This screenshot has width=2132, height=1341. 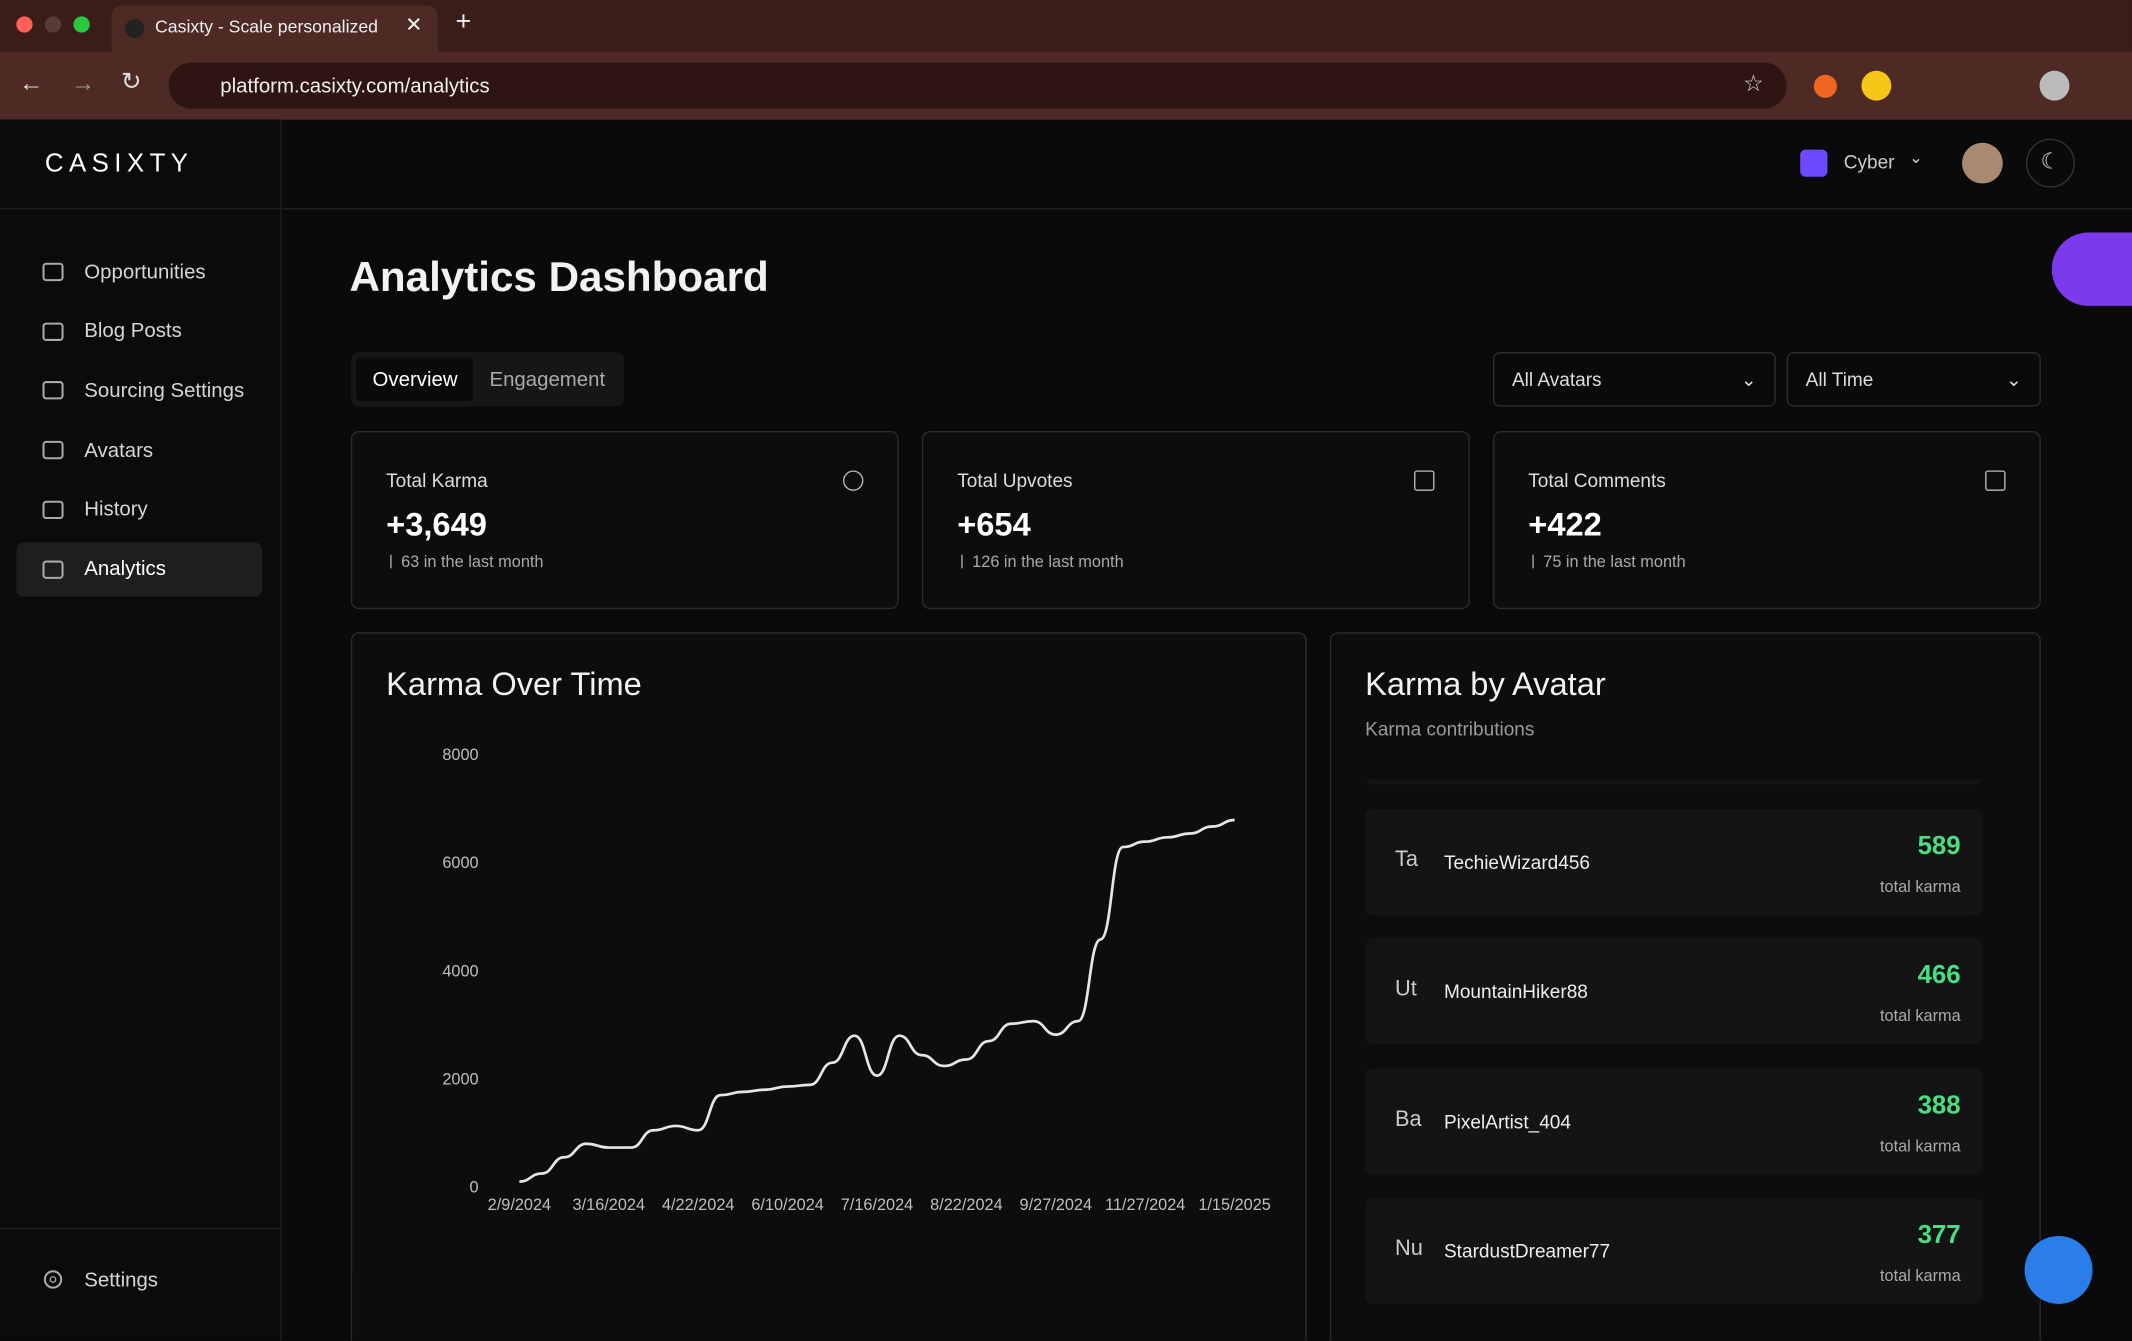 I want to click on avatar-row: Ba PixelArtist_404 388 total karma, so click(x=1674, y=1121).